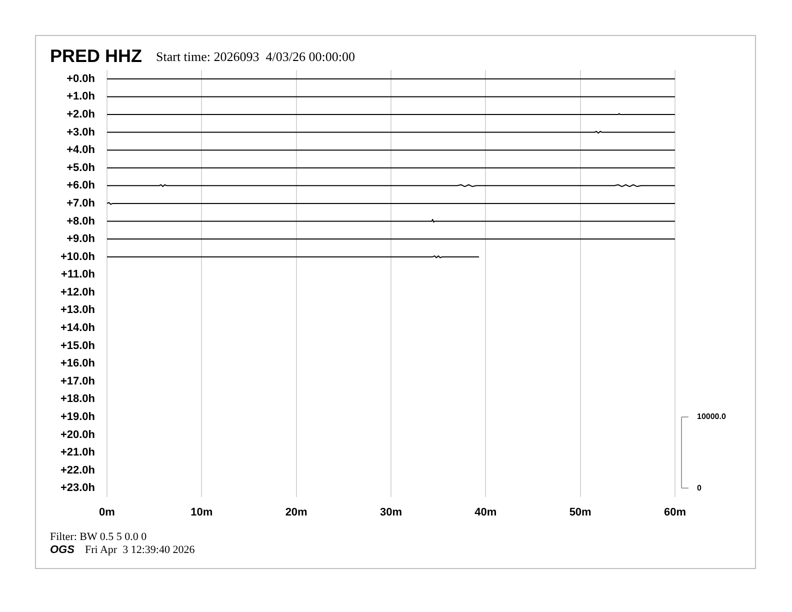 The height and width of the screenshot is (612, 792). Describe the element at coordinates (81, 132) in the screenshot. I see `y-tick-label: +3.0h` at that location.